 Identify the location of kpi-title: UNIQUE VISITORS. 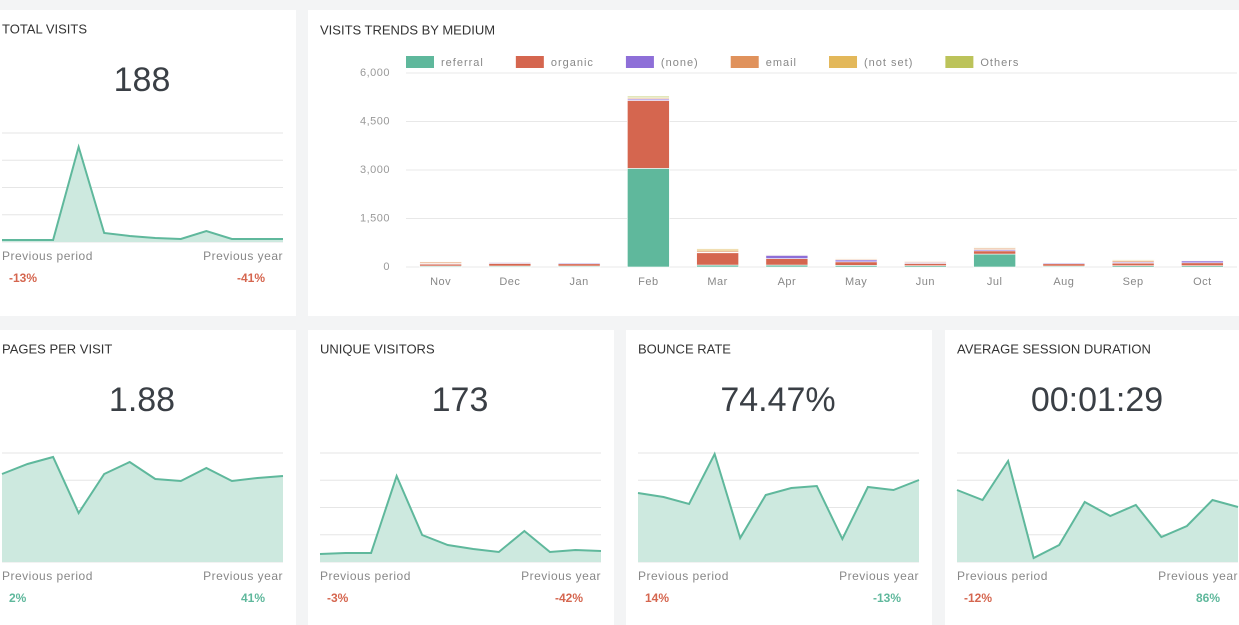
(377, 348).